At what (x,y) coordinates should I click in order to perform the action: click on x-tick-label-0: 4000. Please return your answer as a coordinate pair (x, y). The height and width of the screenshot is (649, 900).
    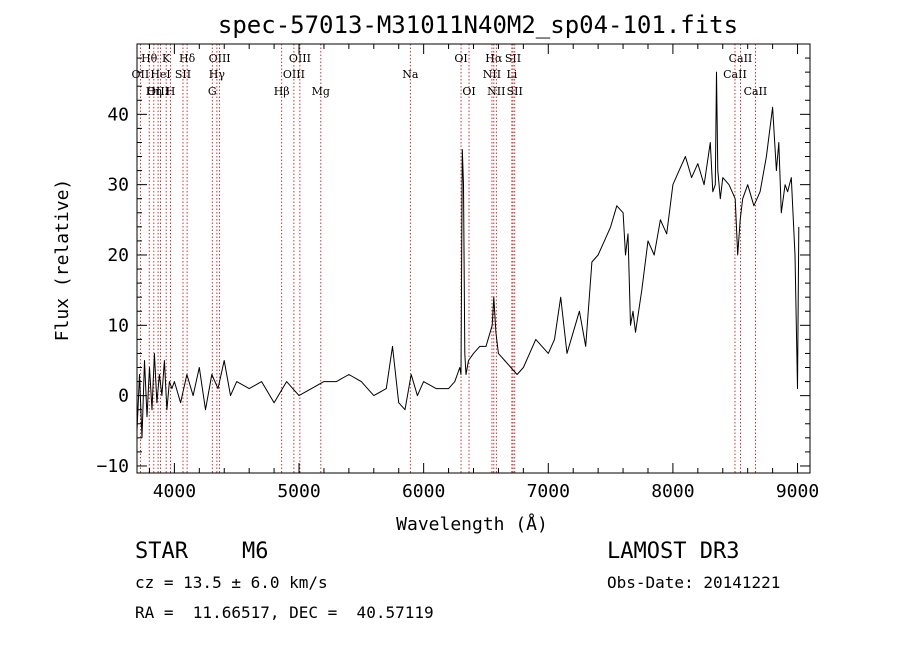
    Looking at the image, I should click on (174, 491).